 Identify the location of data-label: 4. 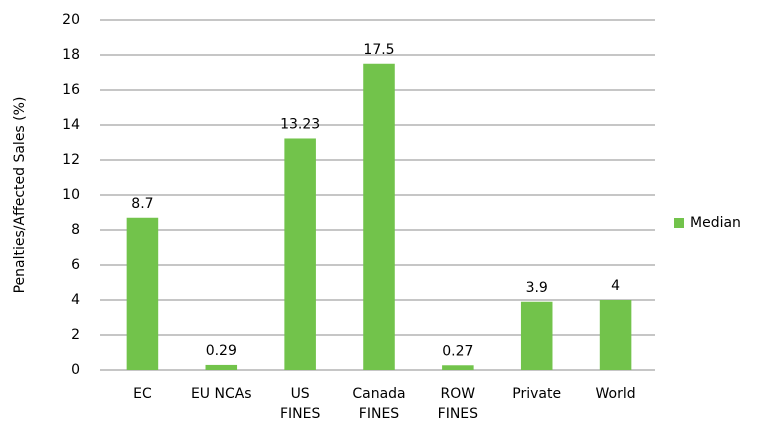
(615, 286).